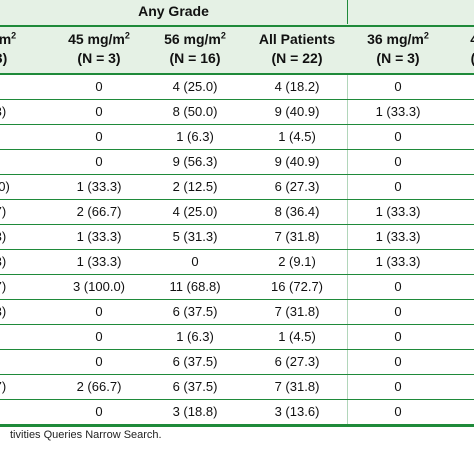  What do you see at coordinates (237, 287) in the screenshot?
I see `table-row: 6.7) 3 (100.0) 11 (68.8) 16 (72.7) 0` at bounding box center [237, 287].